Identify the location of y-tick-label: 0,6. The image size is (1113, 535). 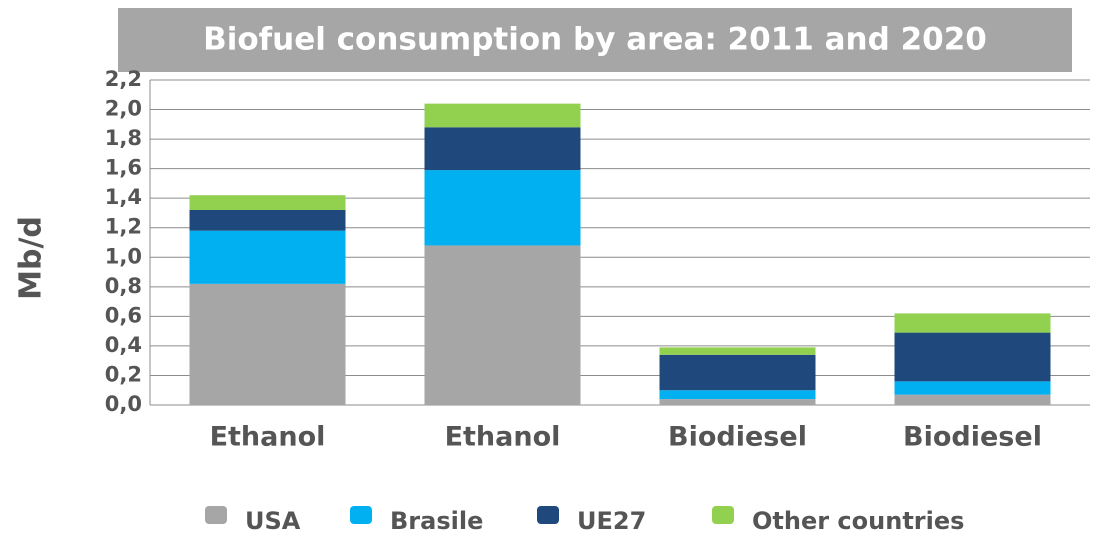
(123, 315).